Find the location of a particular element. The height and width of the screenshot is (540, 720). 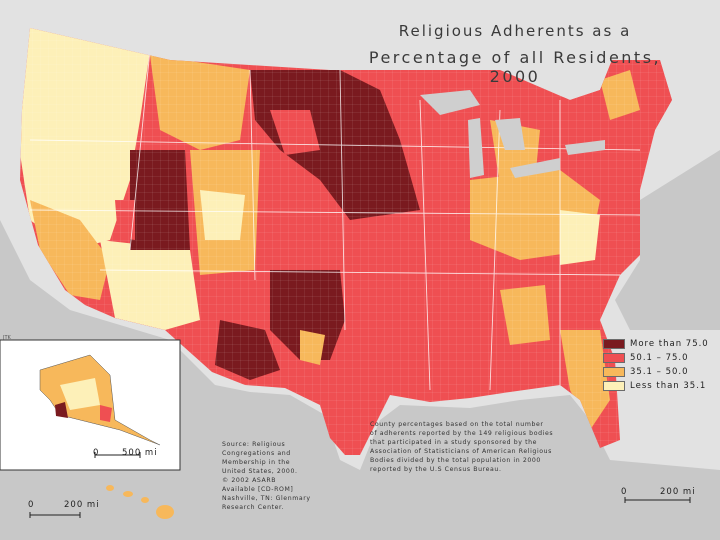

legend-label: 35.1 – 50.0 is located at coordinates (659, 371).